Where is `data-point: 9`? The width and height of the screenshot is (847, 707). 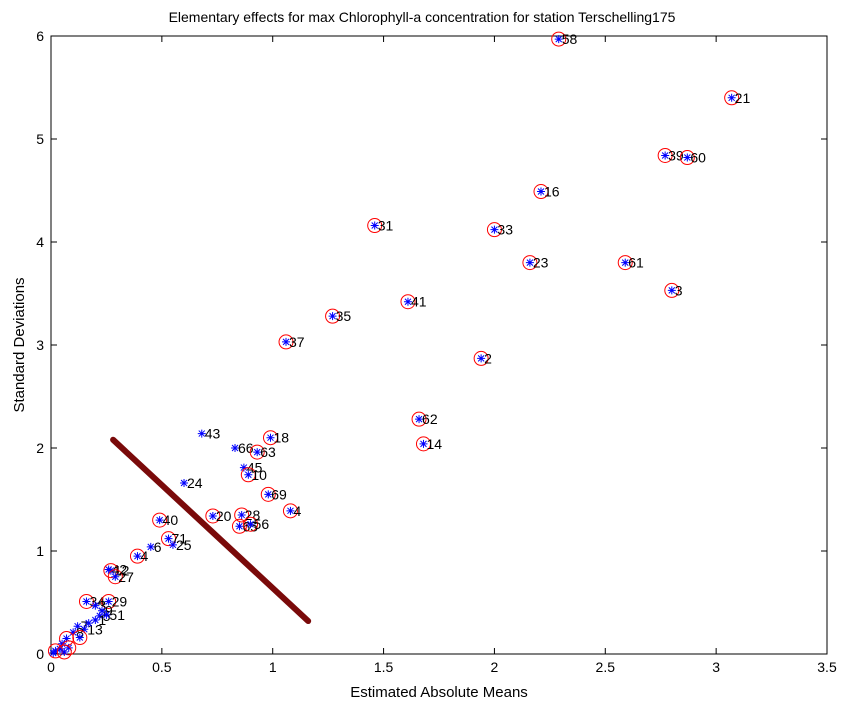
data-point: 9 is located at coordinates (105, 611).